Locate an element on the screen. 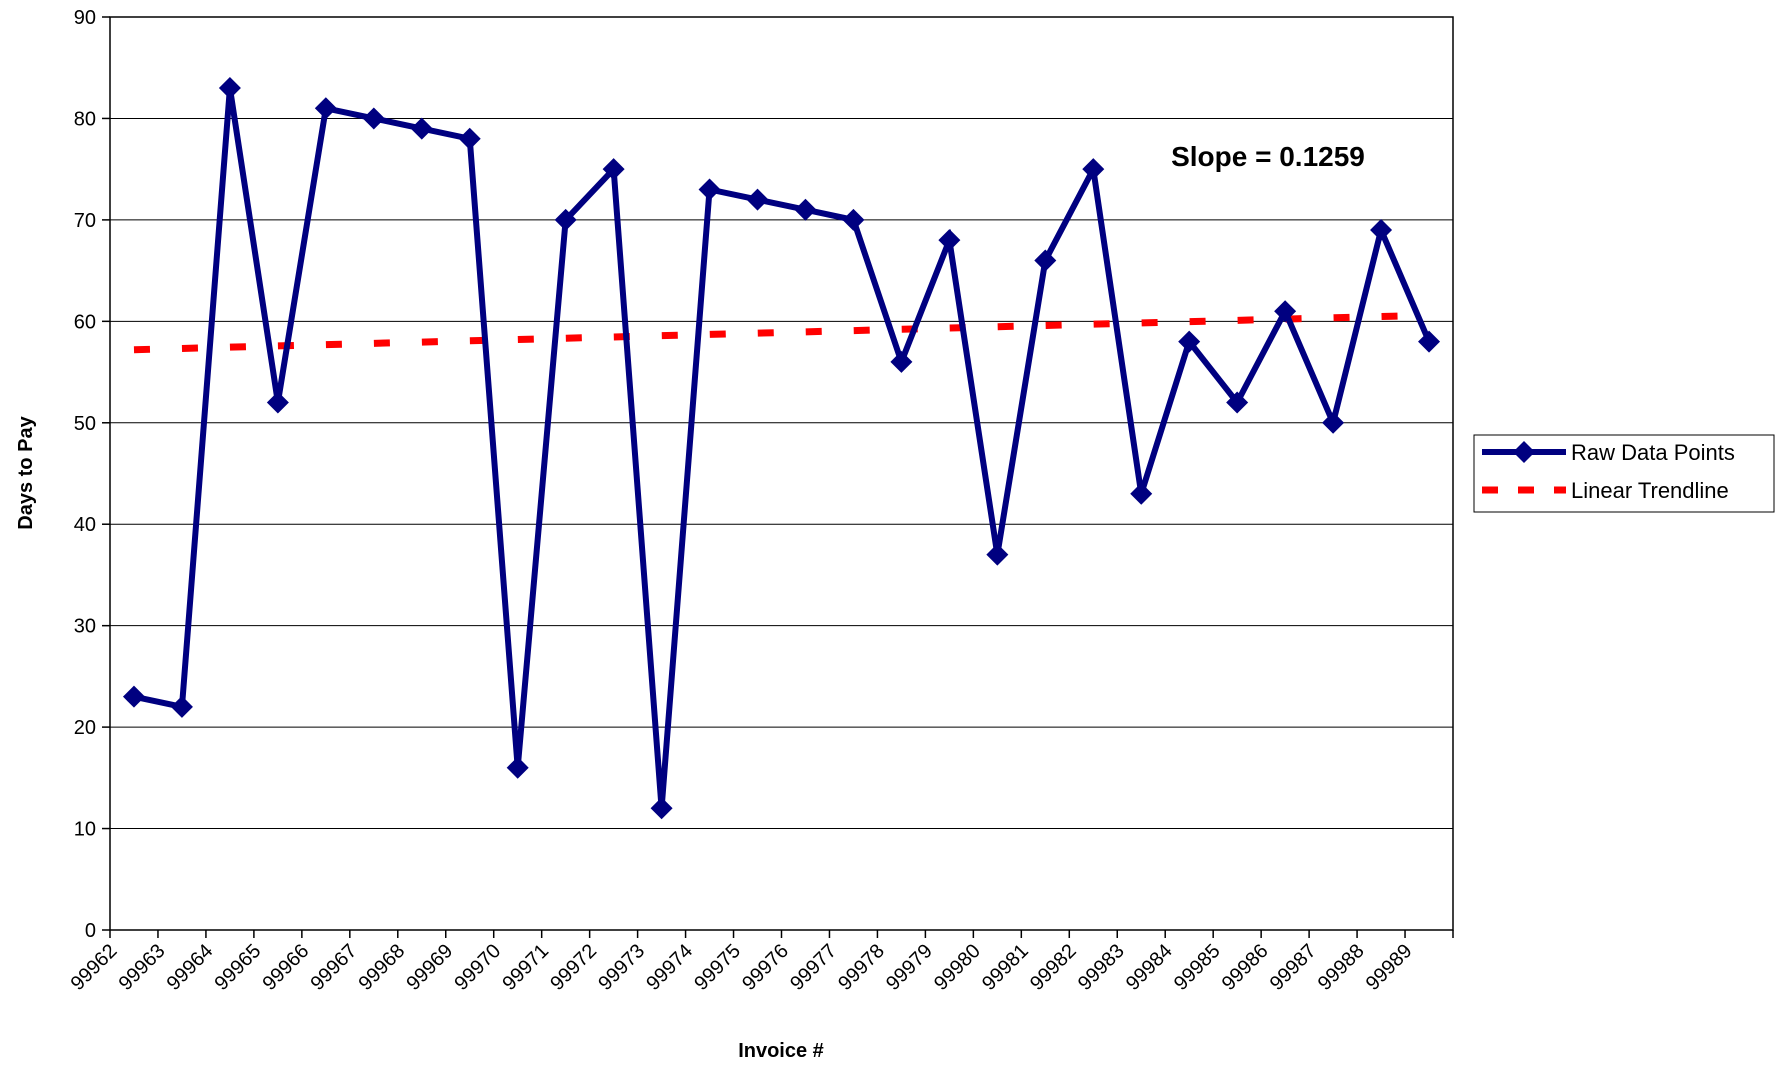 This screenshot has width=1782, height=1066. y-tick-label: 10 is located at coordinates (85, 830).